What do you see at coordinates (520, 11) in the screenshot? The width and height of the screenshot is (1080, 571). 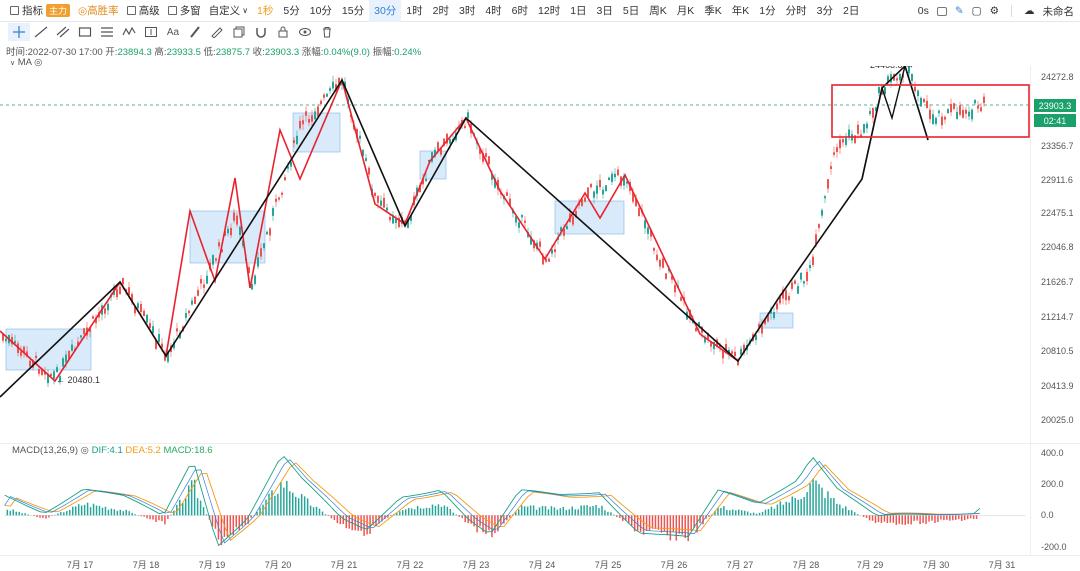 I see `timeframe-tab: 6时` at bounding box center [520, 11].